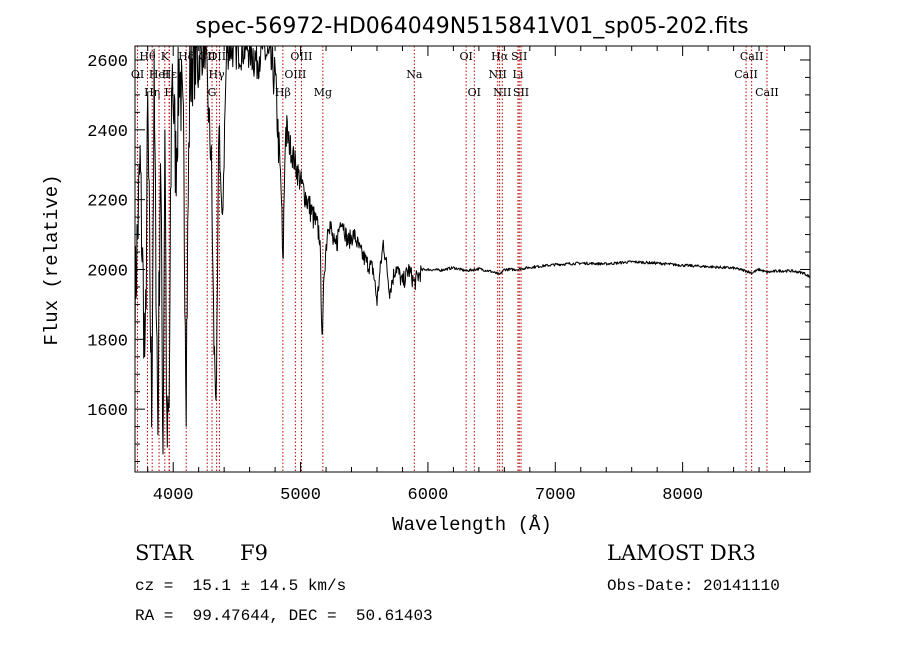 This screenshot has height=649, width=900. What do you see at coordinates (170, 74) in the screenshot?
I see `marker-label-6: Hε` at bounding box center [170, 74].